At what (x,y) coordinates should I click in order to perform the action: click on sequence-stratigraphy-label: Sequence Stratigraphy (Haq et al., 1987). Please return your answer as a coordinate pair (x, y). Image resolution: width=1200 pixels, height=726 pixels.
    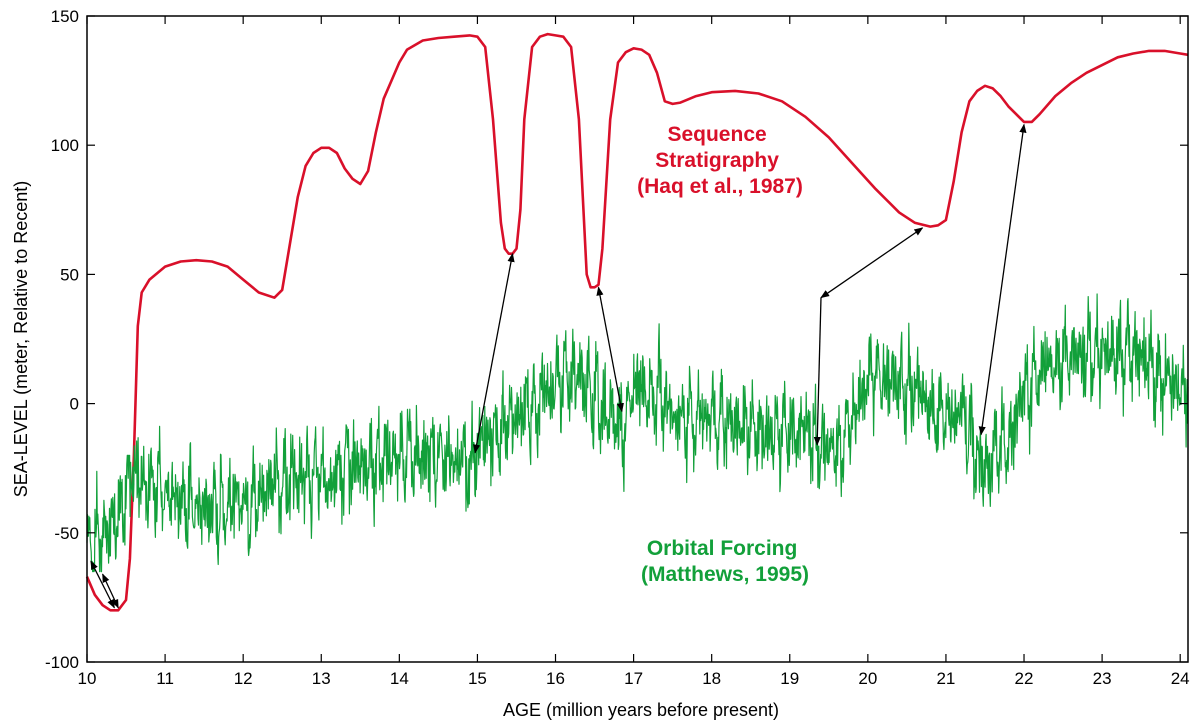
    Looking at the image, I should click on (720, 160).